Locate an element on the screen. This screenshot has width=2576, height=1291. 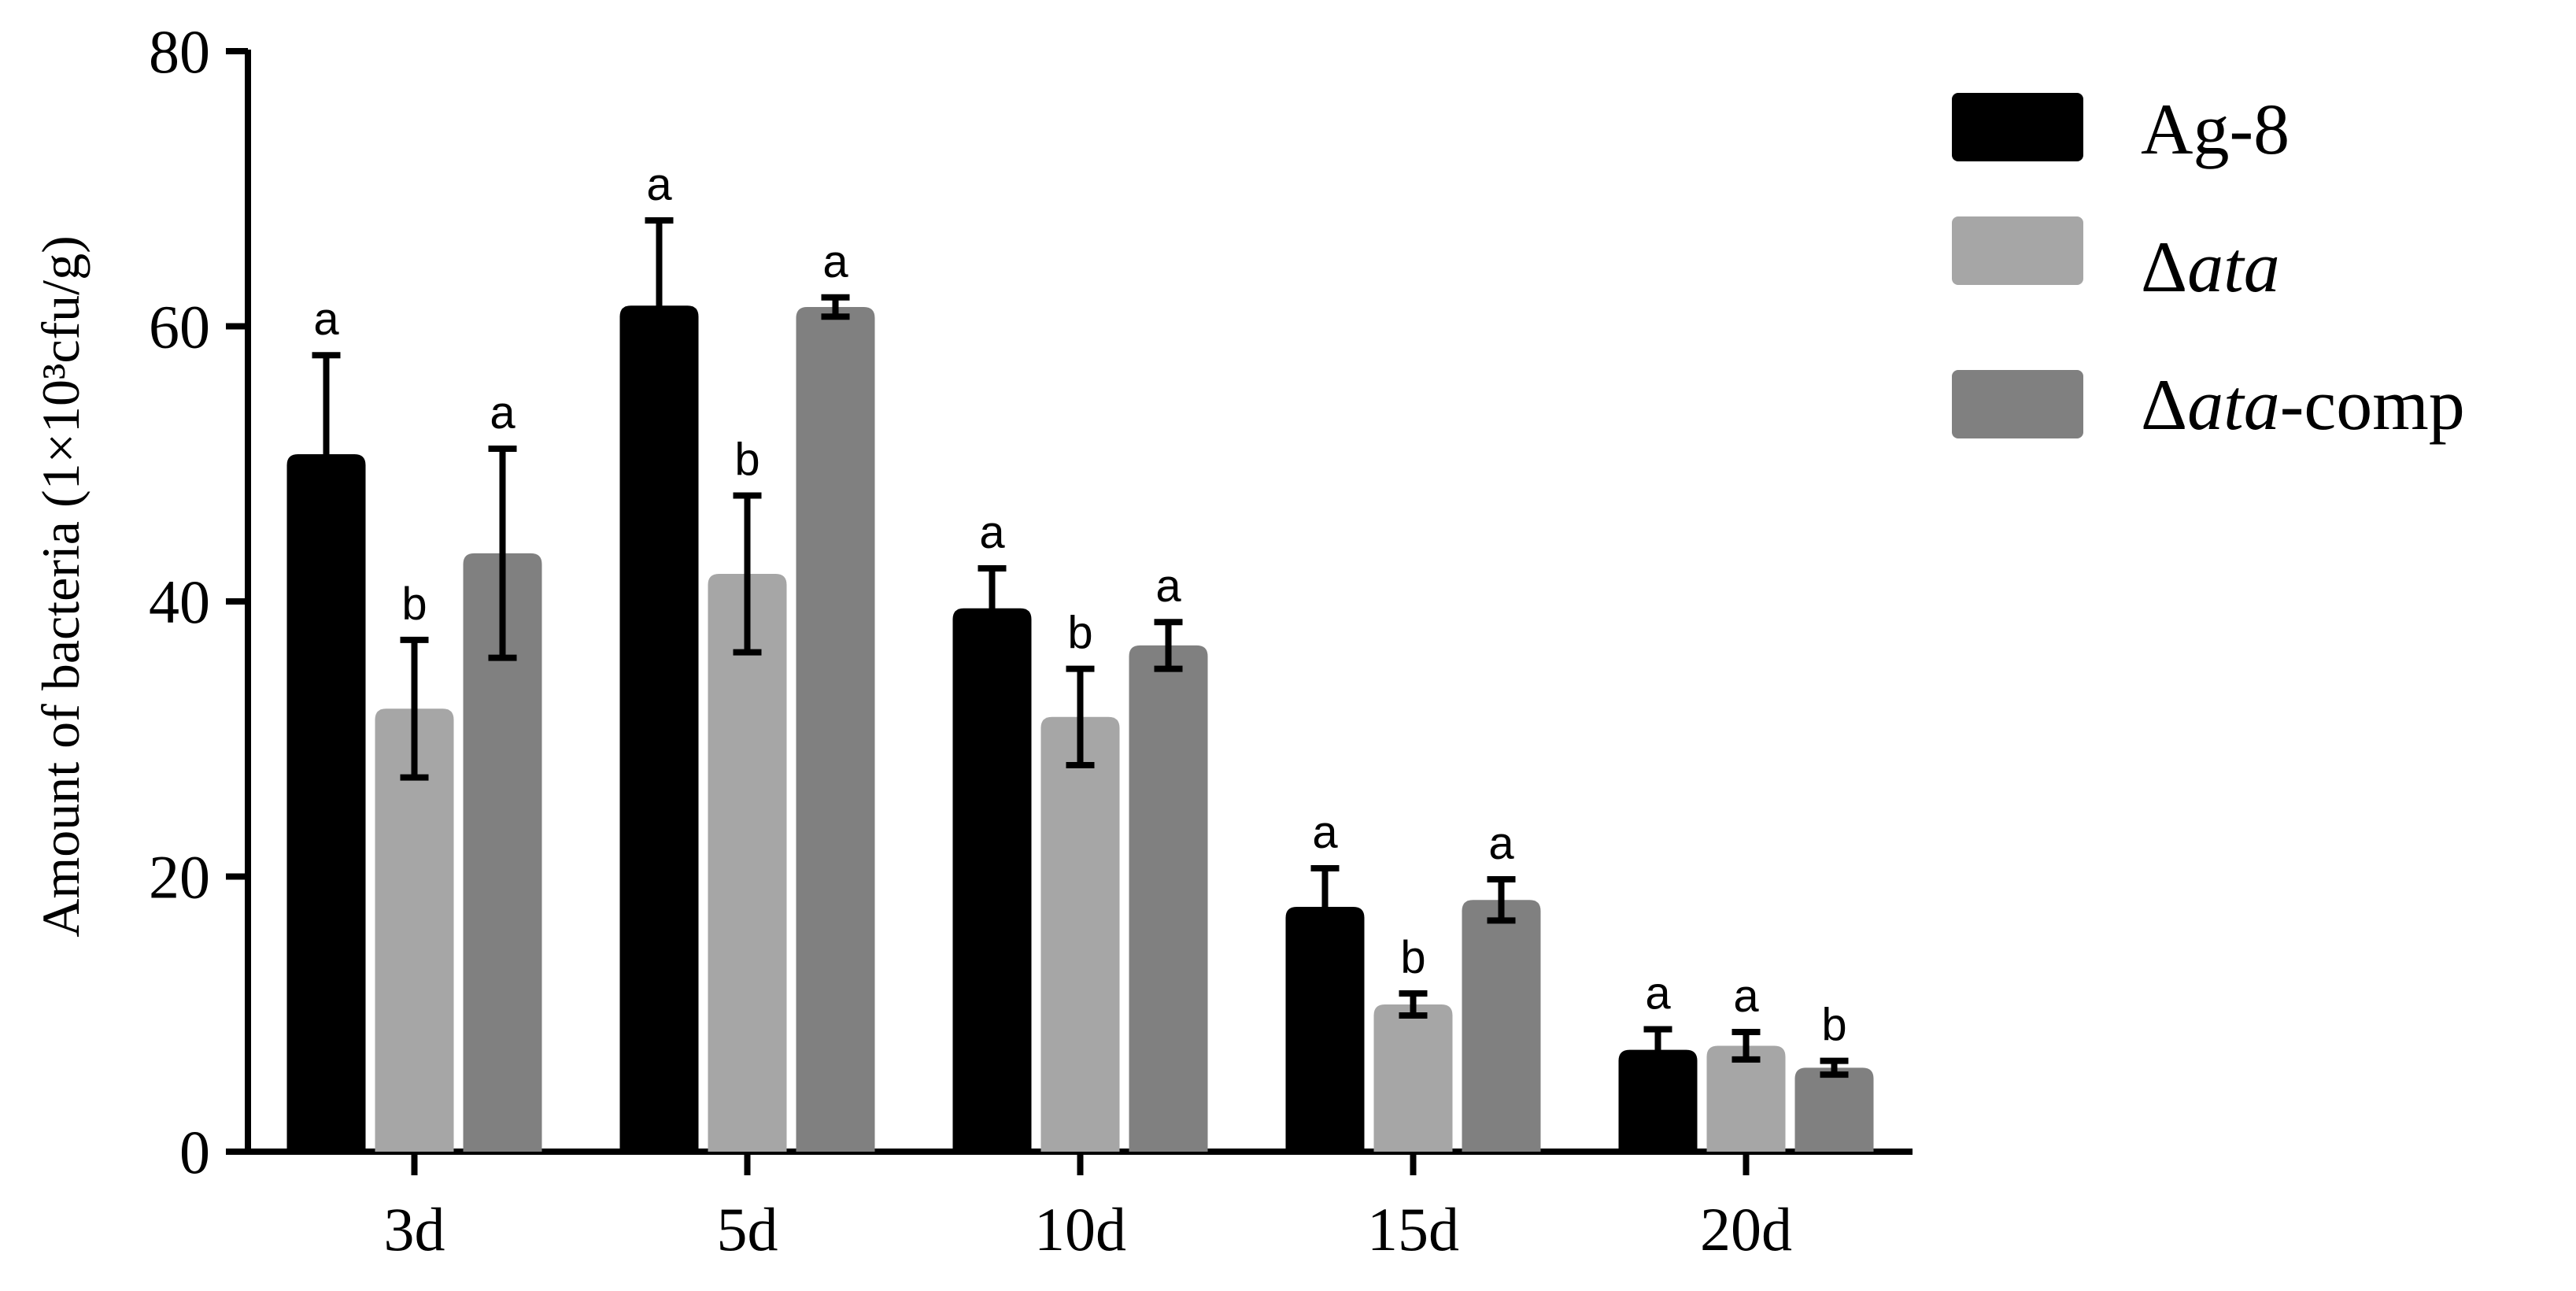
y-tick-label: 80 is located at coordinates (179, 51).